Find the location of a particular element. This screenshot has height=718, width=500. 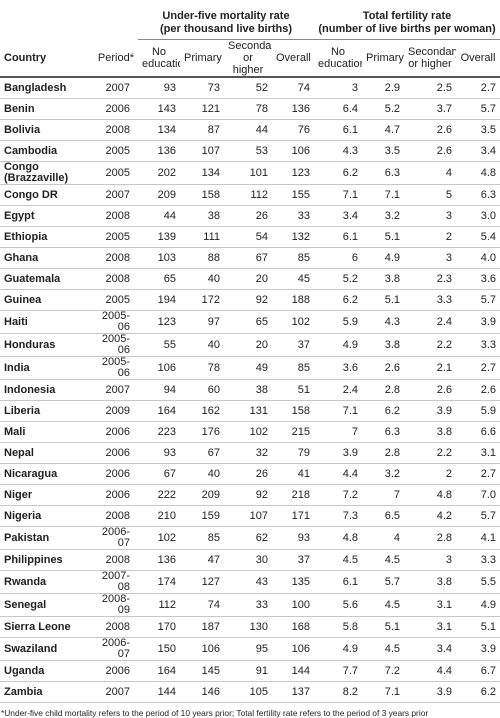

data-cell: 2.9 is located at coordinates (383, 88).